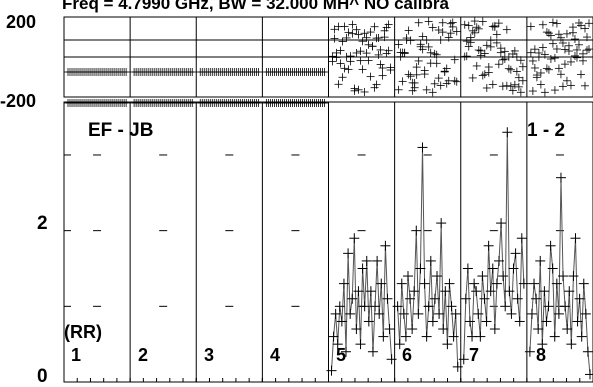  Describe the element at coordinates (541, 355) in the screenshot. I see `panel-label-8: 8` at that location.